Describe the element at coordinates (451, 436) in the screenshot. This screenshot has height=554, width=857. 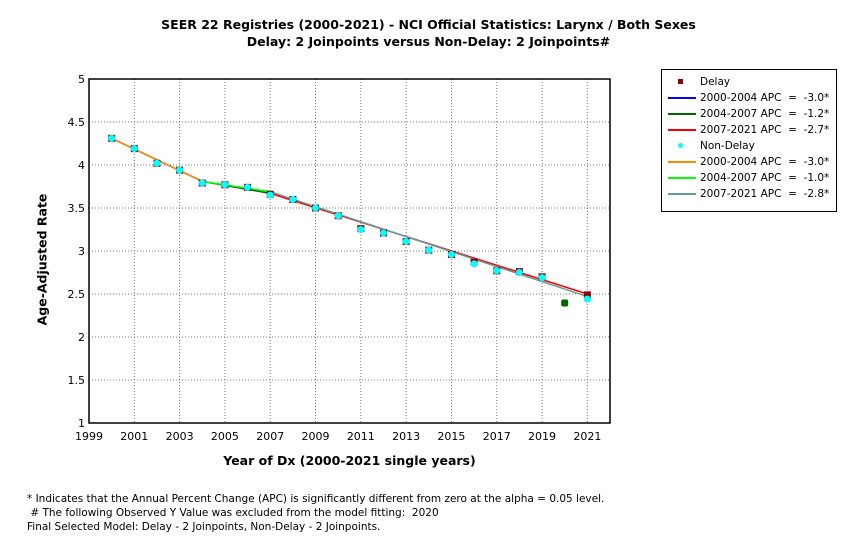
I see `x-tick-label: 2015` at that location.